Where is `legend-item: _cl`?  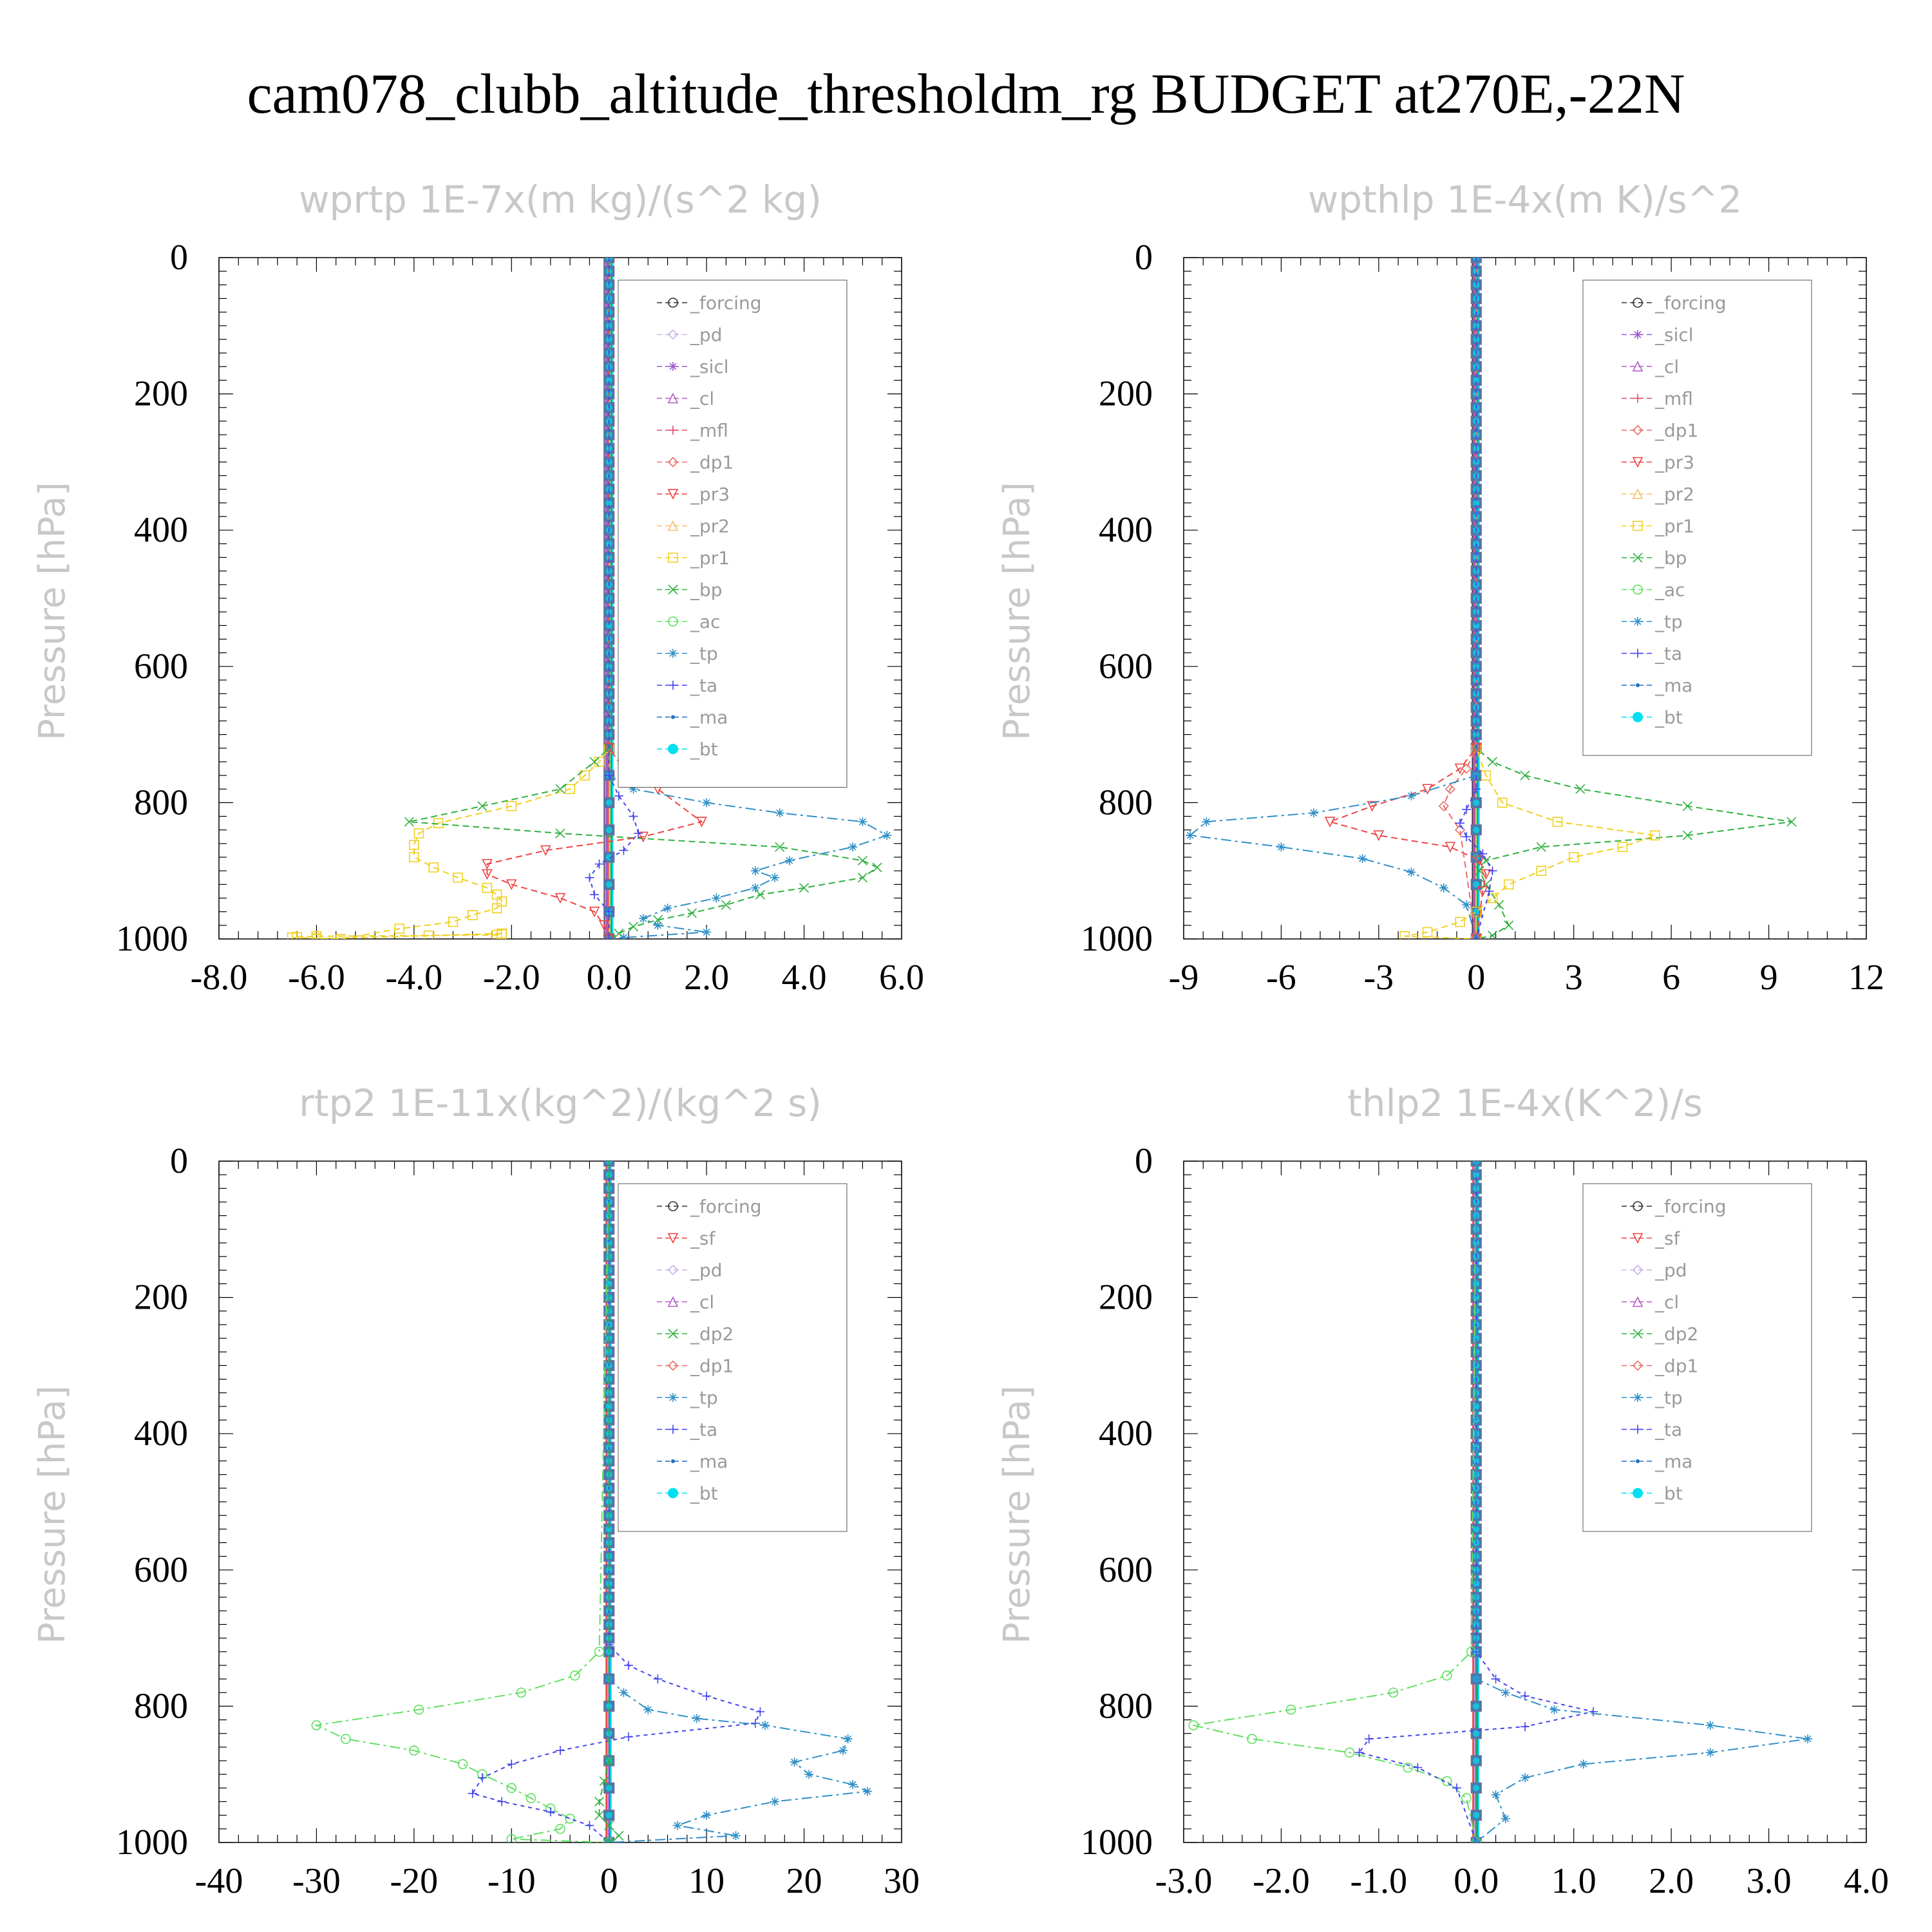
legend-item: _cl is located at coordinates (685, 1302).